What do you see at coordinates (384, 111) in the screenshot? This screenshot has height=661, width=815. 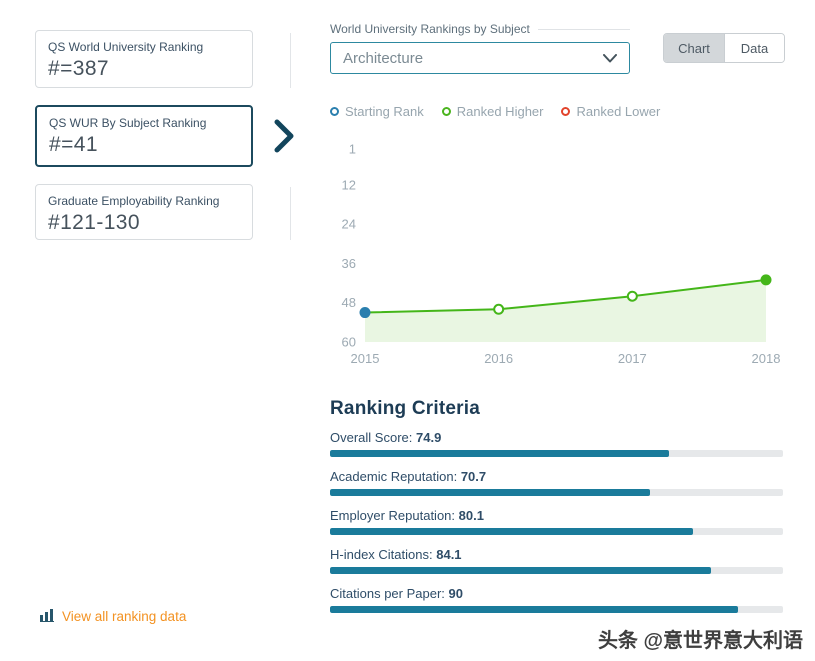 I see `legend-label: Starting Rank` at bounding box center [384, 111].